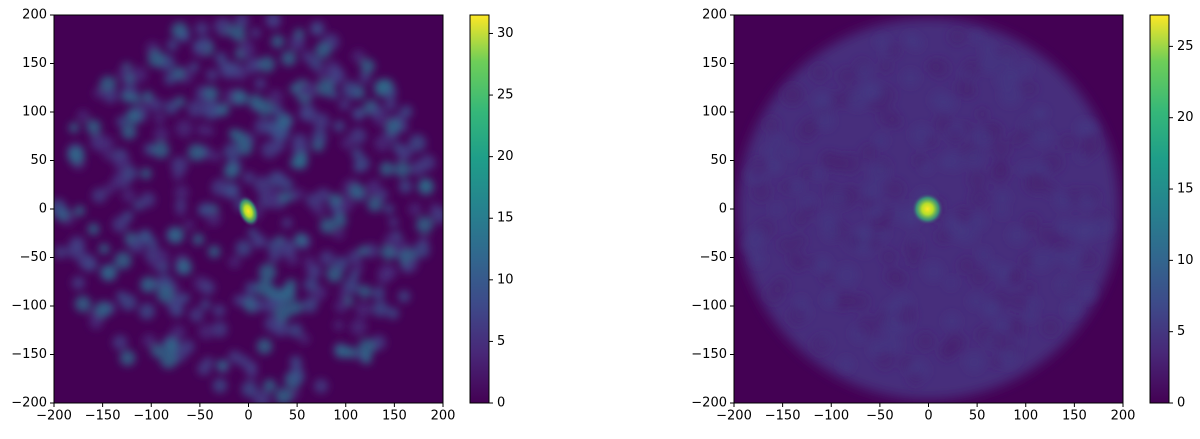 This screenshot has height=439, width=1200. What do you see at coordinates (1185, 260) in the screenshot?
I see `colorbar-tick-label: 10` at bounding box center [1185, 260].